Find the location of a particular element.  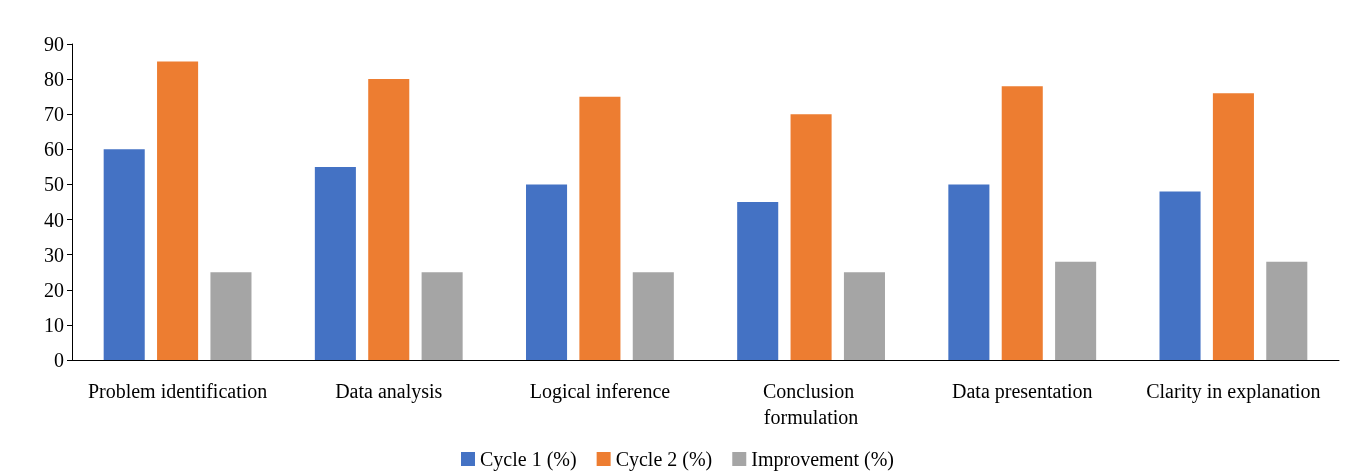

legend-label: Cycle 2 (%) is located at coordinates (664, 459).